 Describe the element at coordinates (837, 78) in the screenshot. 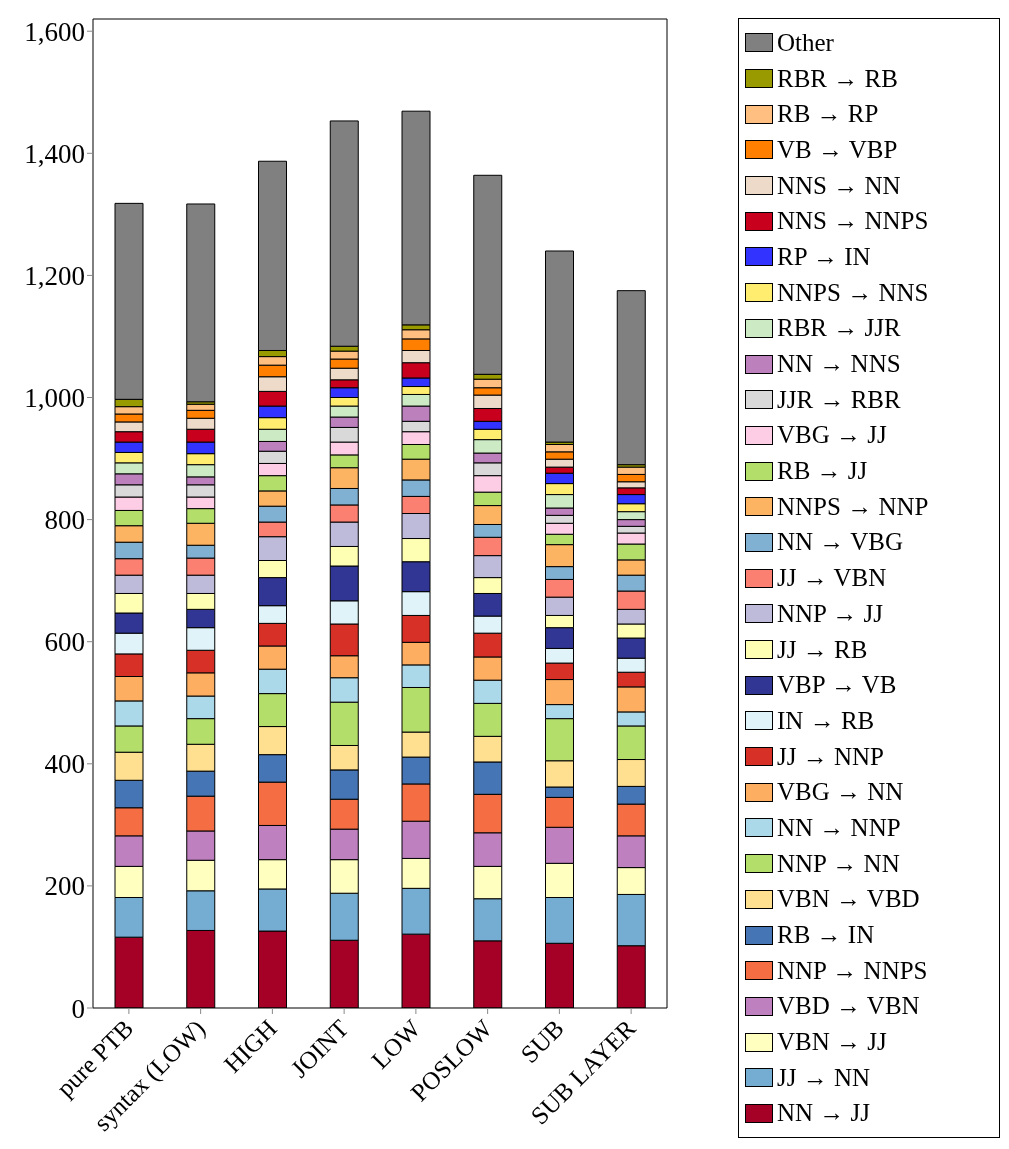

I see `legend-label: RBR → RB` at that location.